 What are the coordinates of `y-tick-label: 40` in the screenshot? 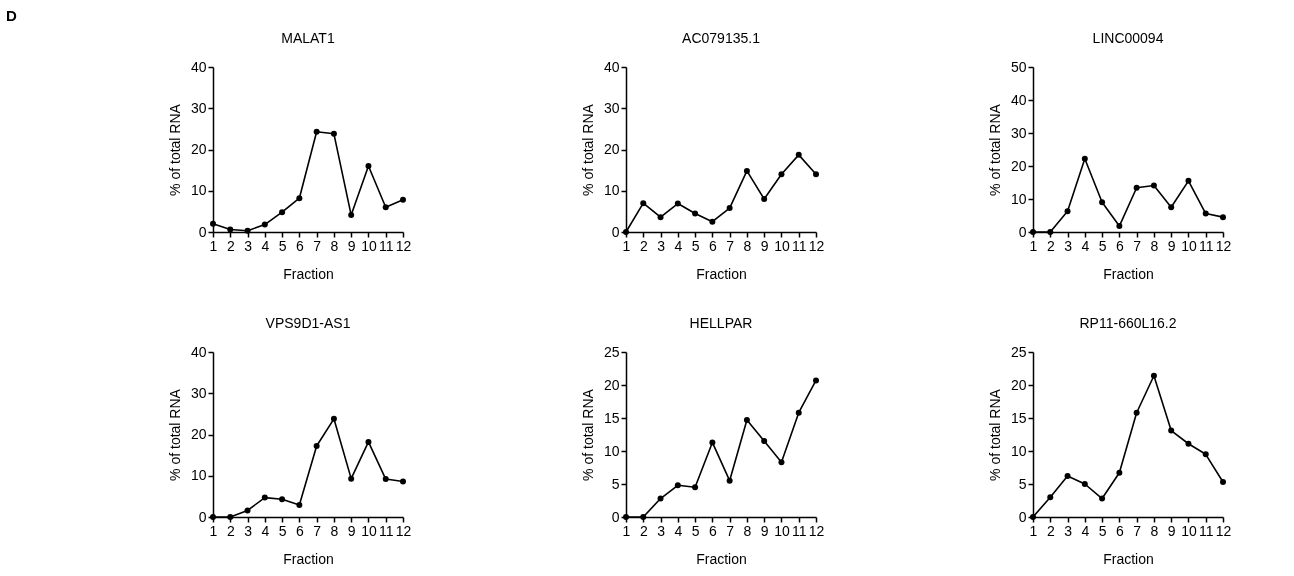 It's located at (1018, 99).